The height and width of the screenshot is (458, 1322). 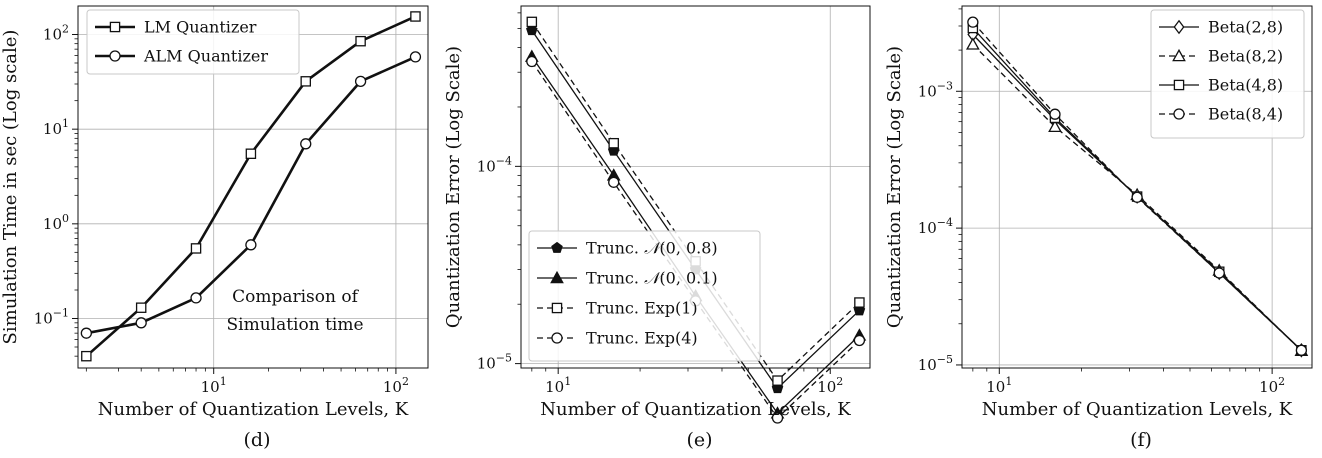 What do you see at coordinates (1245, 85) in the screenshot?
I see `legend-label: Beta(4,8)` at bounding box center [1245, 85].